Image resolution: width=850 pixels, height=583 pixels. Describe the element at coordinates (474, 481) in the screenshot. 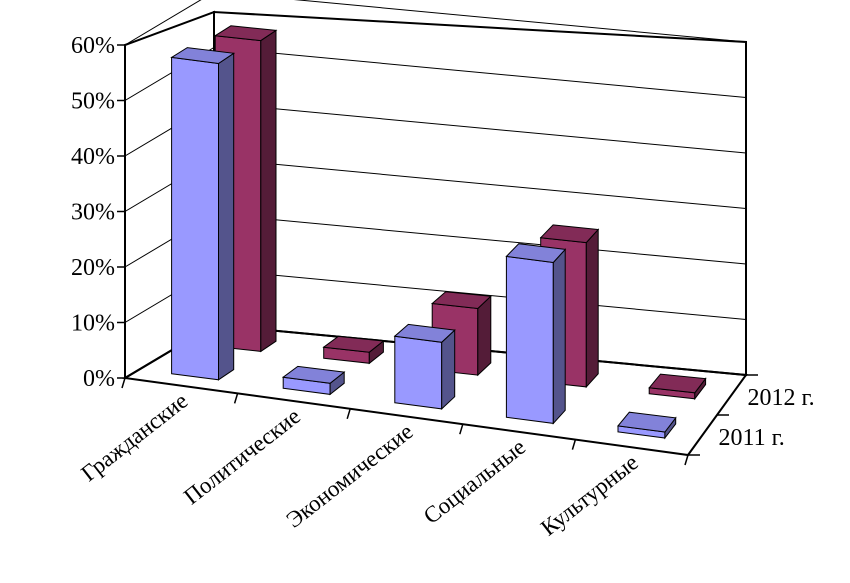

I see `category-label: Социальные` at that location.